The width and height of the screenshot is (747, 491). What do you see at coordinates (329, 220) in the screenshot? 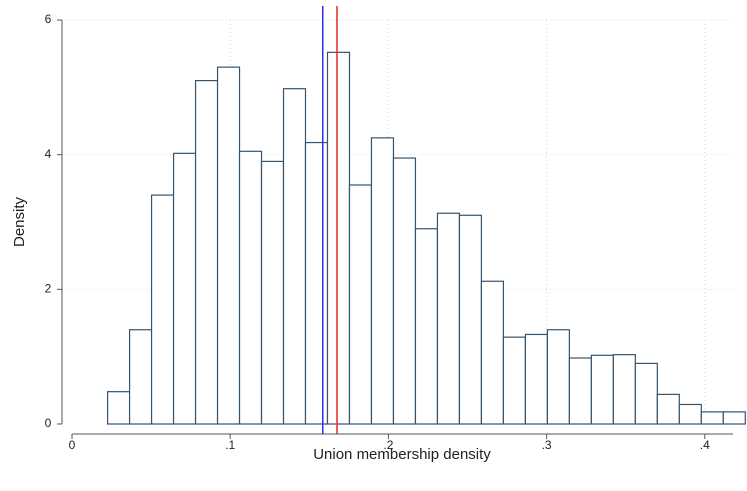
I see `reference-lines` at bounding box center [329, 220].